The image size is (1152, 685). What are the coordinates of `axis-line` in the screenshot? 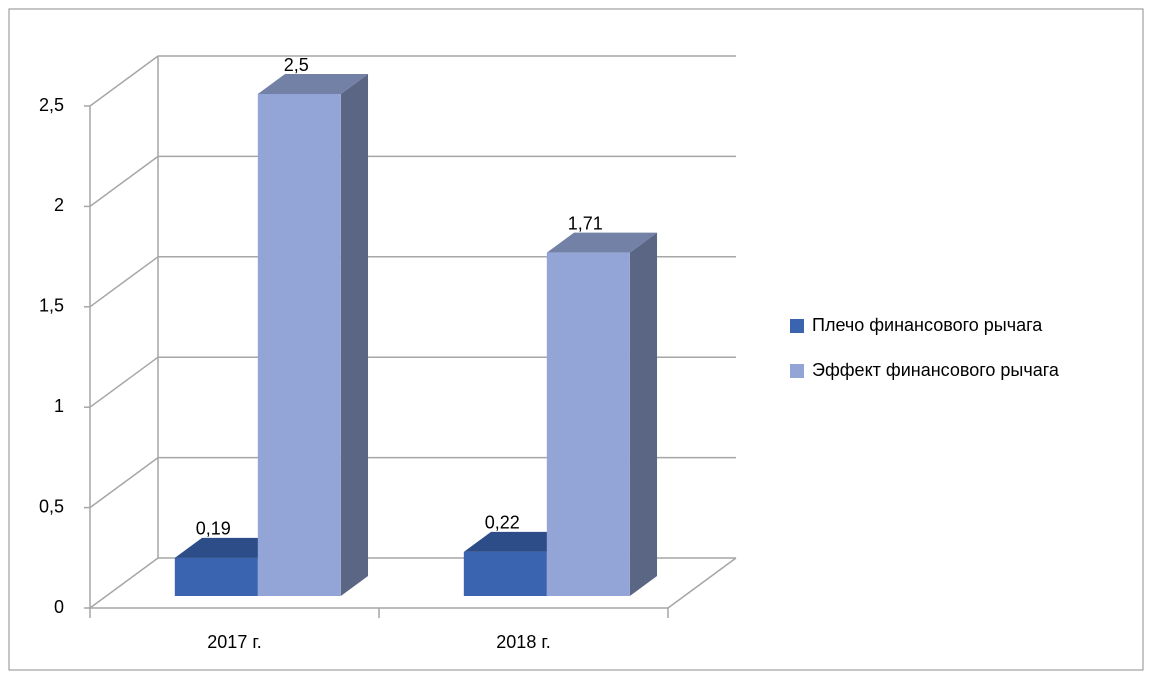 It's located at (702, 583).